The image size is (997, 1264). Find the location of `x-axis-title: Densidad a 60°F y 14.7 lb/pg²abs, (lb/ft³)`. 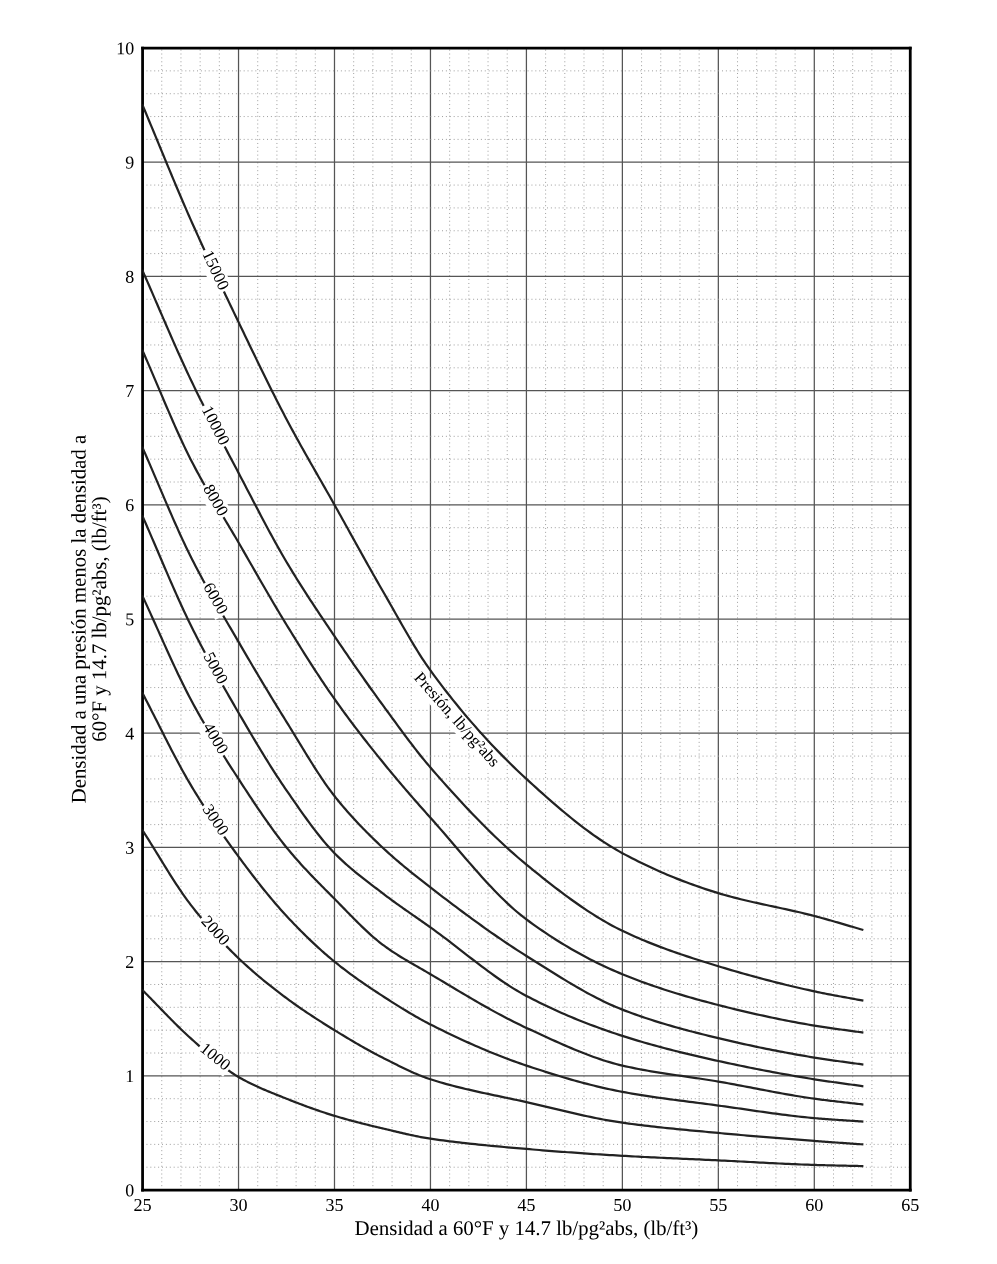

x-axis-title: Densidad a 60°F y 14.7 lb/pg²abs, (lb/ft³) is located at coordinates (526, 1230).